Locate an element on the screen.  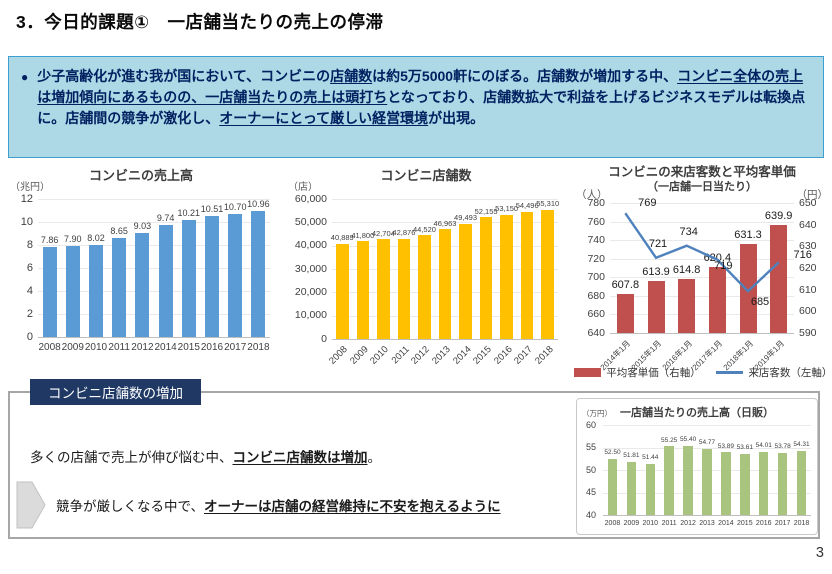
y-axis-label: 60,000 is located at coordinates (310, 198).